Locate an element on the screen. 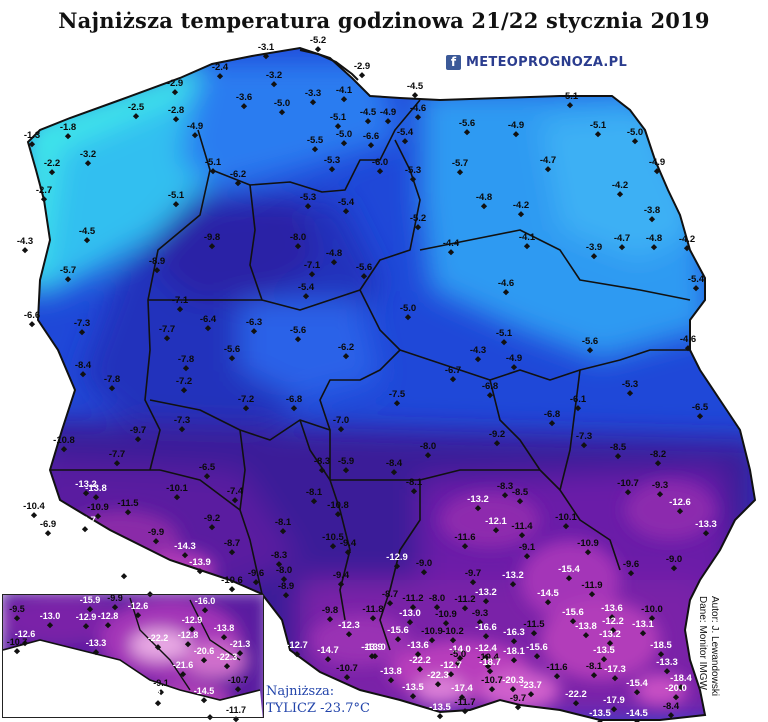 The width and height of the screenshot is (768, 722). station-value: -8.5 is located at coordinates (618, 447).